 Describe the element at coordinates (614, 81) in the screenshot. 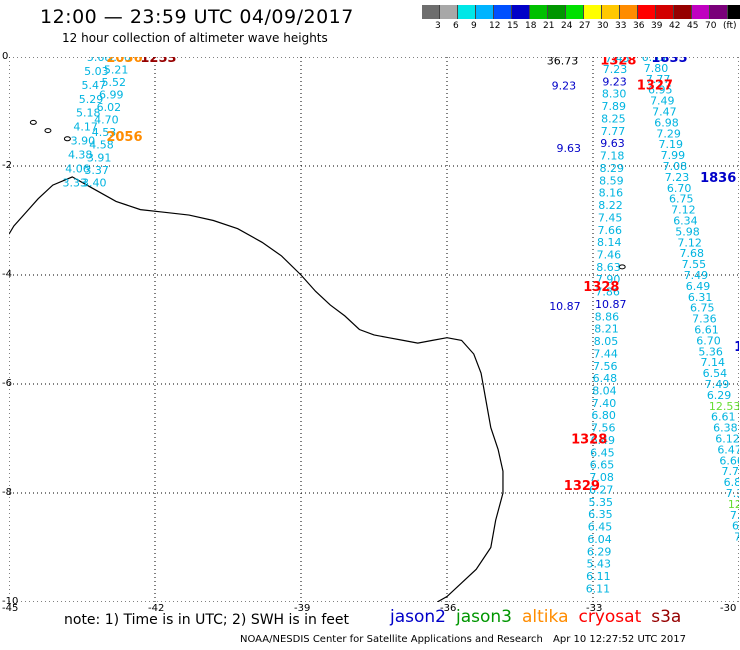

I see `swh-value: 9.23` at that location.